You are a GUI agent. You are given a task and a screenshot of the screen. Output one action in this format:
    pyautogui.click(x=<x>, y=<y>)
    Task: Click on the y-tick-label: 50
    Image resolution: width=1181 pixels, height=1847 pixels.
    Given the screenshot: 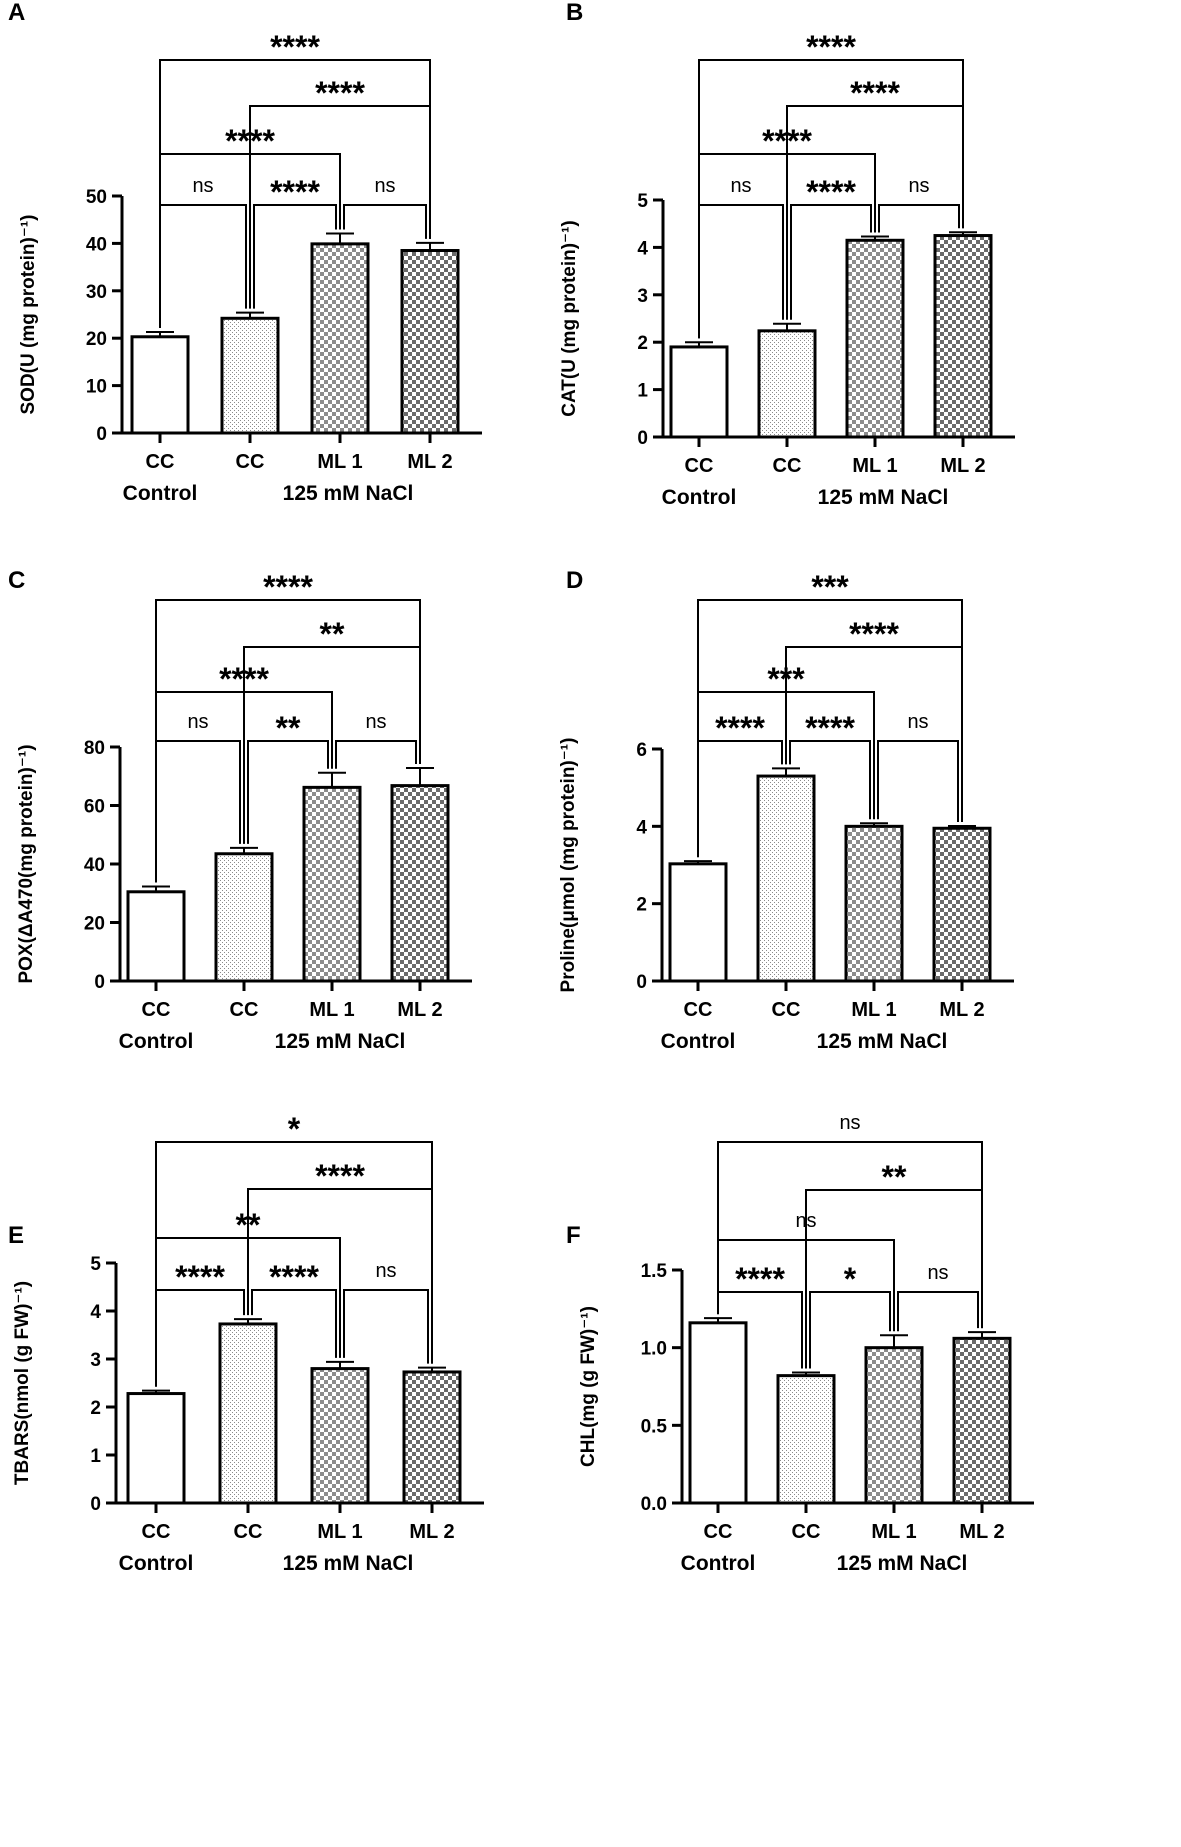 What is the action you would take?
    pyautogui.click(x=96, y=197)
    